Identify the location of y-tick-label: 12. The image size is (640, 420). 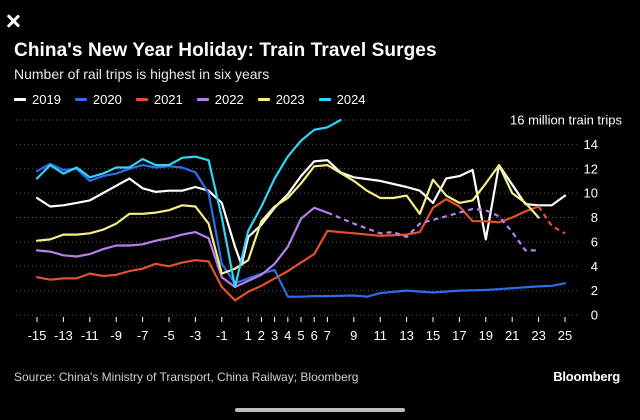
(591, 168).